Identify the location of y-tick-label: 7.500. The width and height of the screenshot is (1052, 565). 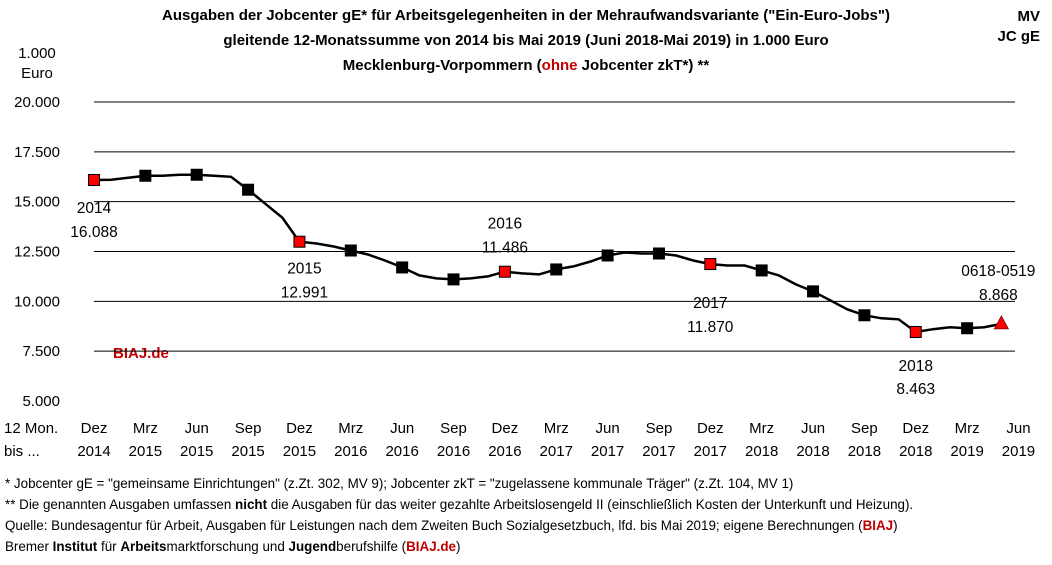
(41, 351).